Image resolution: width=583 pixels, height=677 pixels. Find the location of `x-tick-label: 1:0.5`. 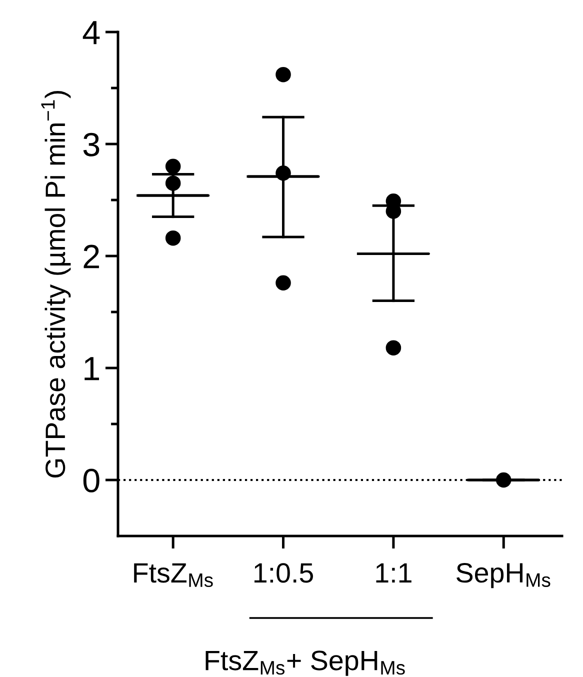

x-tick-label: 1:0.5 is located at coordinates (283, 573).